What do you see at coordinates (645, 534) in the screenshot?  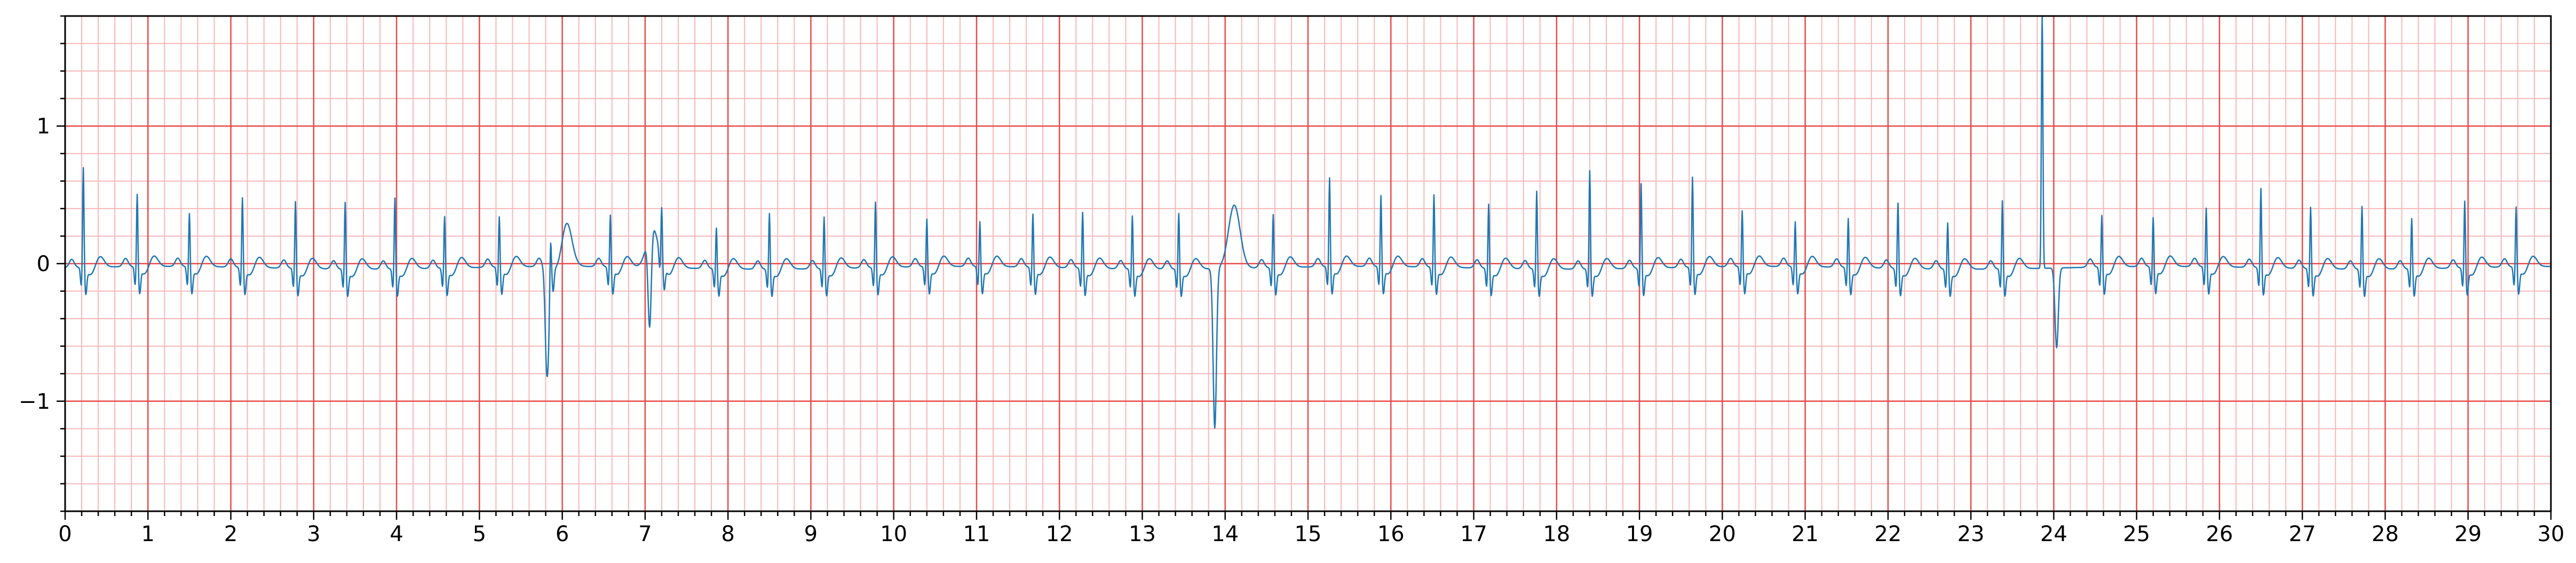 I see `x-tick-label: 7` at bounding box center [645, 534].